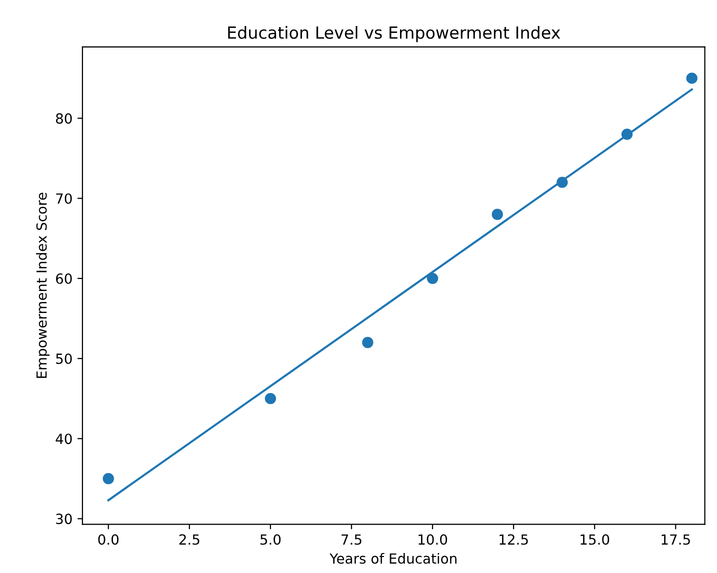  Describe the element at coordinates (595, 539) in the screenshot. I see `x-tick-label: 15.0` at that location.